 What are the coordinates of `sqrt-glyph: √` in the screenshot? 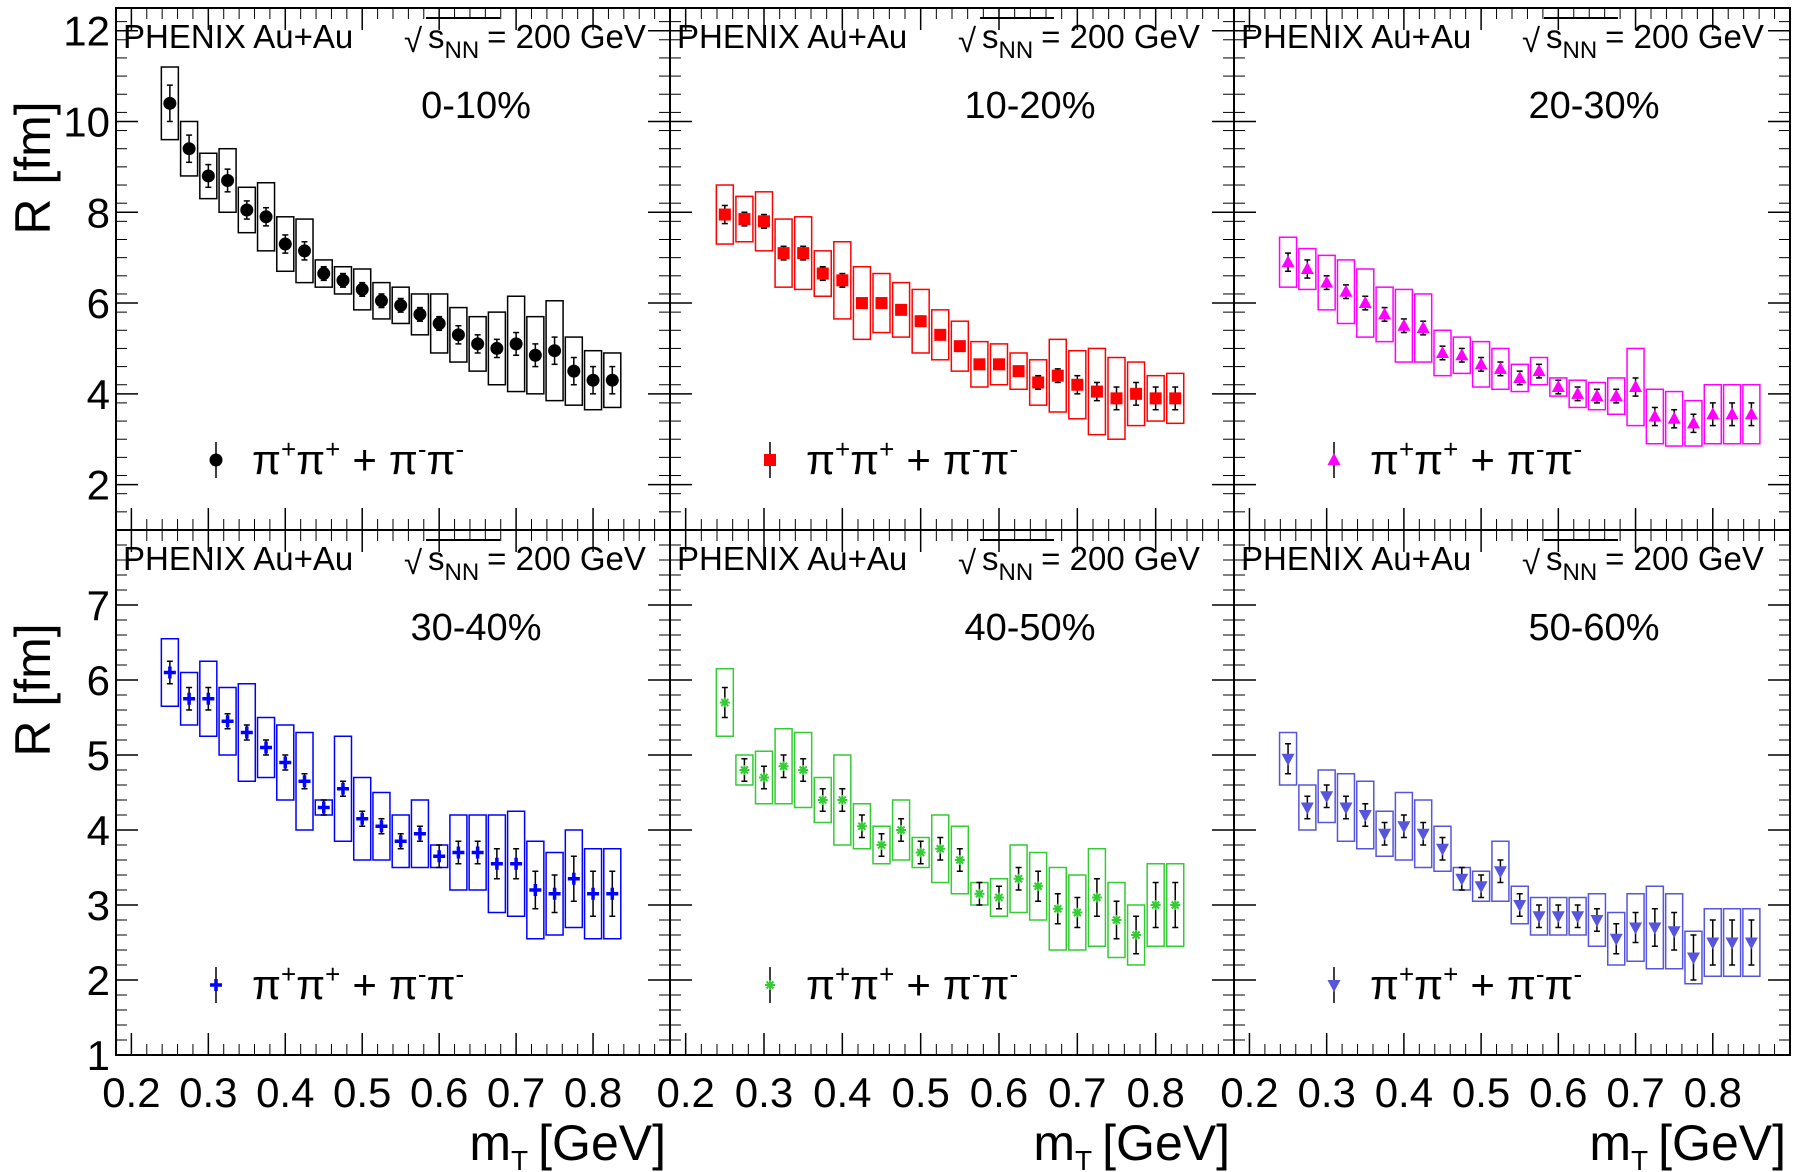 It's located at (413, 40).